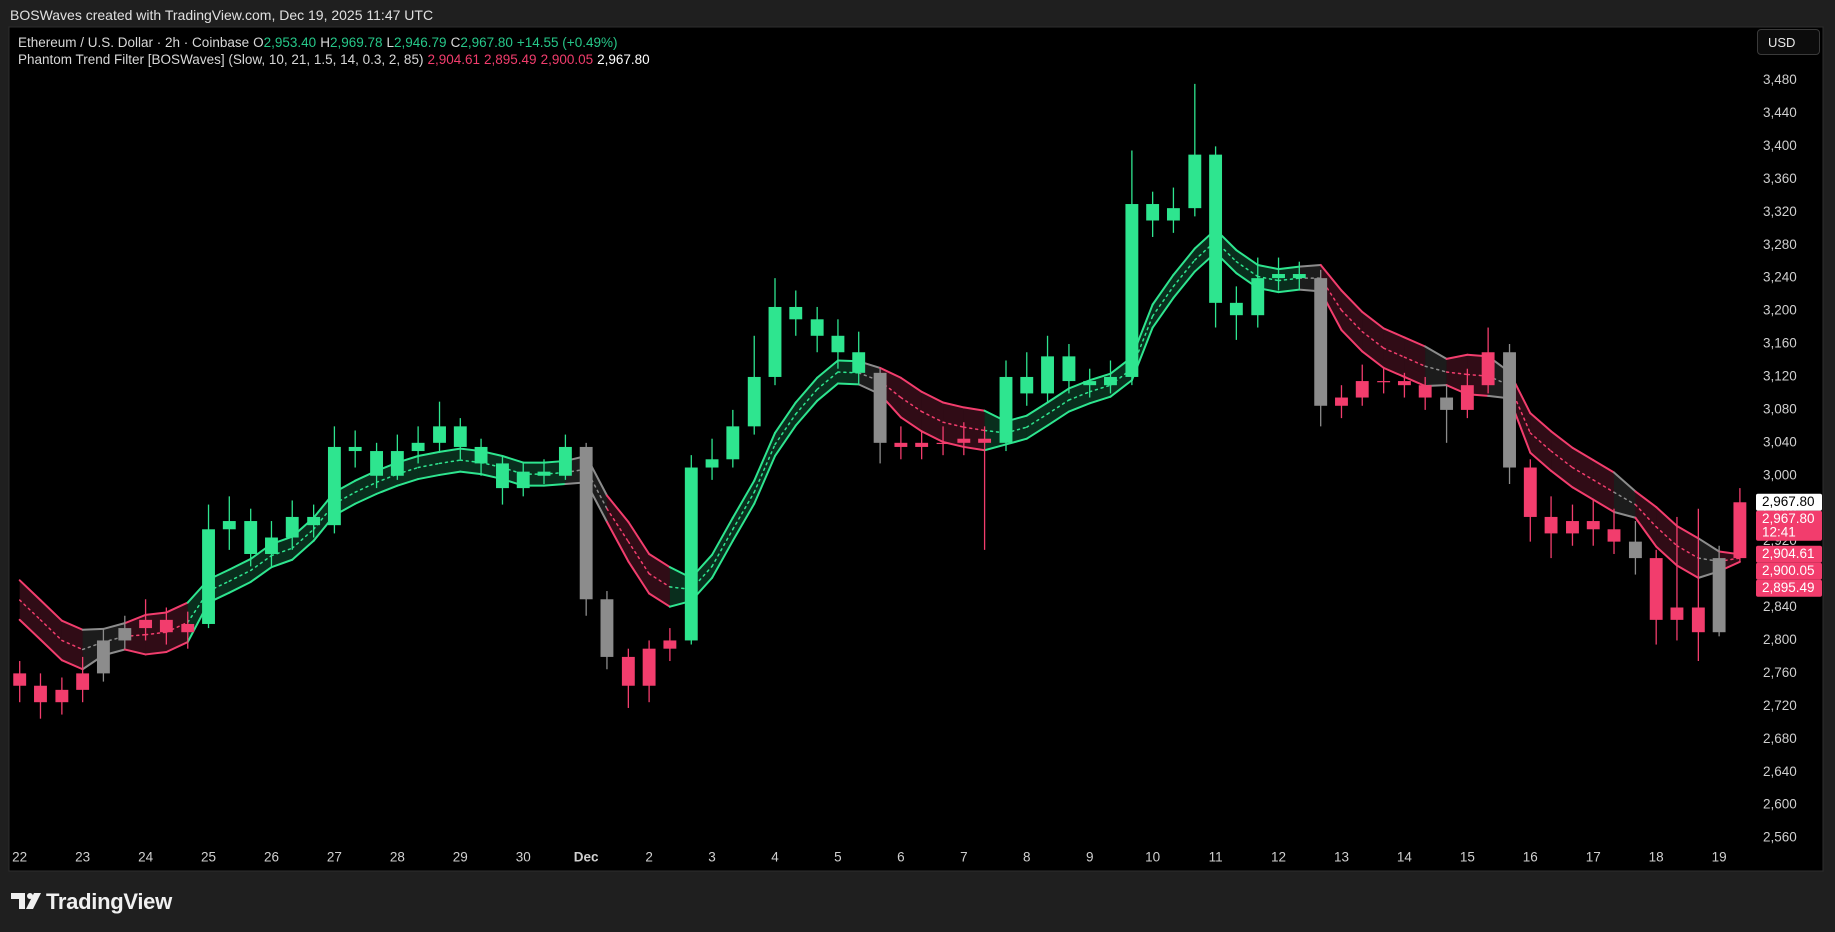 The width and height of the screenshot is (1835, 932). I want to click on ohlc-value: 2,969.78, so click(356, 42).